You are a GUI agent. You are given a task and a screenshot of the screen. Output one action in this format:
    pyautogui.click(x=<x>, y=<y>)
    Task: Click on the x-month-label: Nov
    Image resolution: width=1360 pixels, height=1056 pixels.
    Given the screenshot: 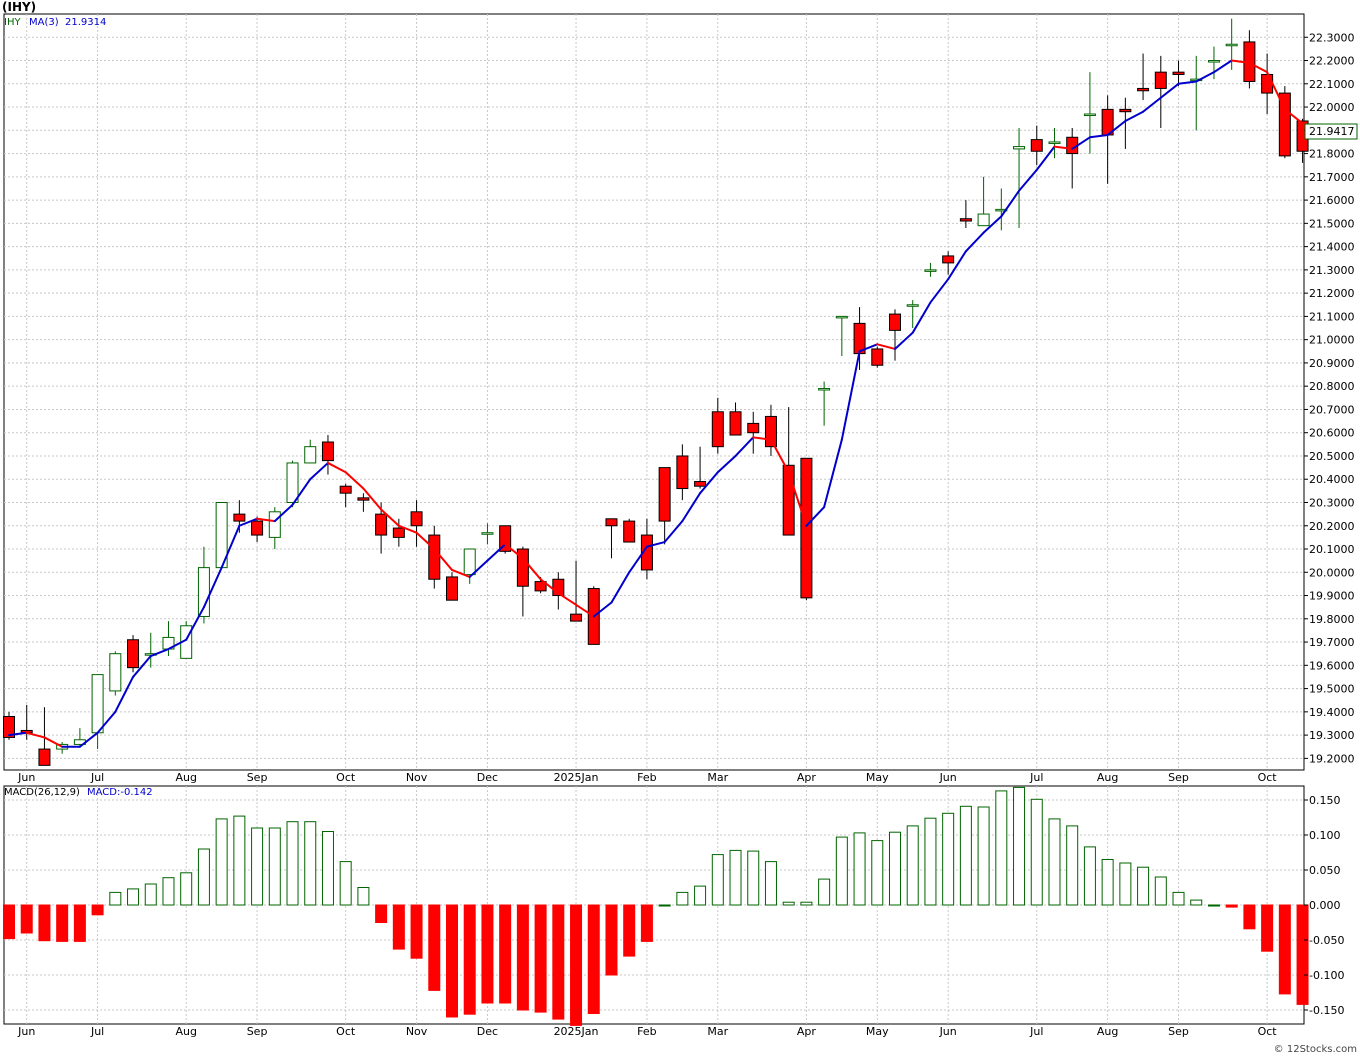 What is the action you would take?
    pyautogui.click(x=417, y=1031)
    